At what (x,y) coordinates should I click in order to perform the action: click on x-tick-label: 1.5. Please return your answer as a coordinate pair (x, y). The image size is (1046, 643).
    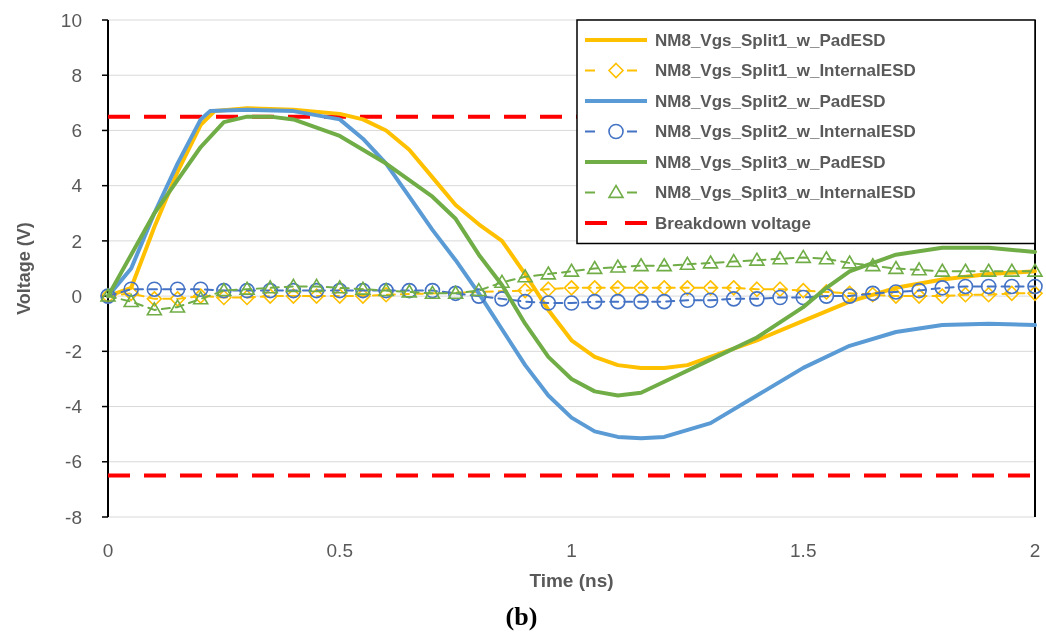
    Looking at the image, I should click on (803, 550).